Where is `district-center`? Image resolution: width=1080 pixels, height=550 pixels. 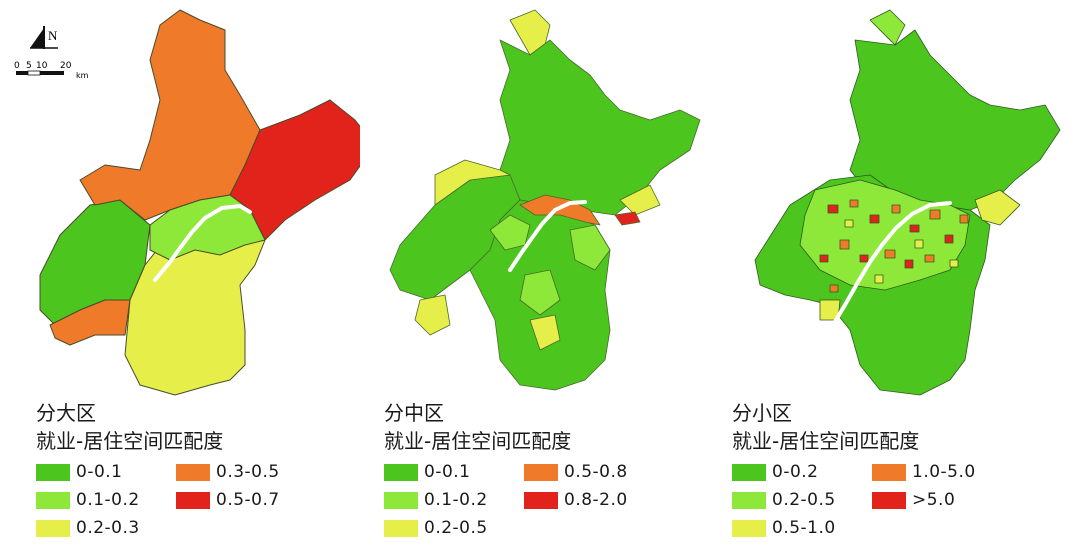
district-center is located at coordinates (207, 227).